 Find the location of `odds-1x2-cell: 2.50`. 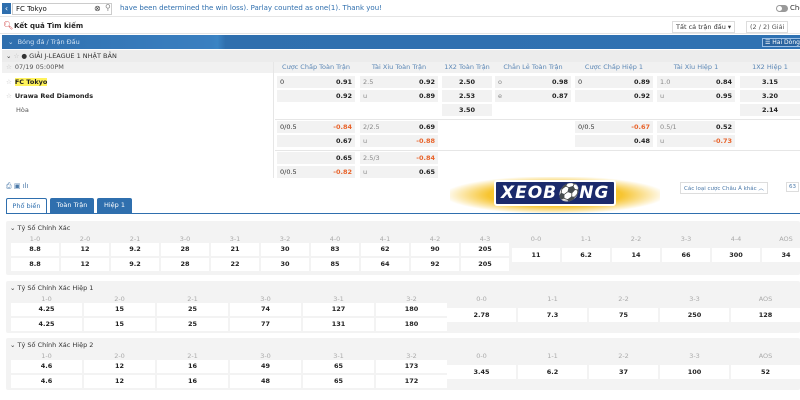

odds-1x2-cell: 2.50 is located at coordinates (467, 82).